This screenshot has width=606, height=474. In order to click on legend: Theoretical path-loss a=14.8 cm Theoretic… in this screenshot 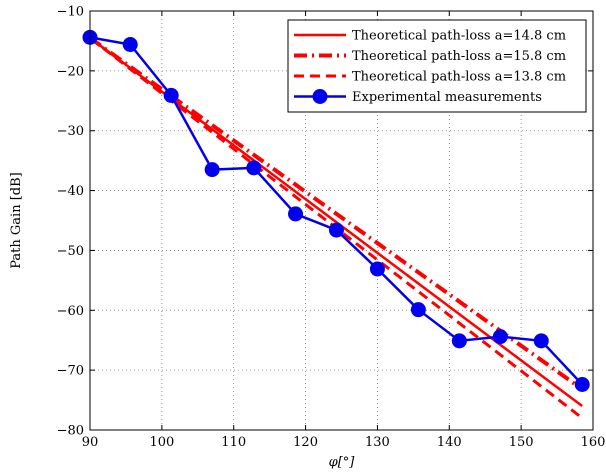, I will do `click(437, 66)`.